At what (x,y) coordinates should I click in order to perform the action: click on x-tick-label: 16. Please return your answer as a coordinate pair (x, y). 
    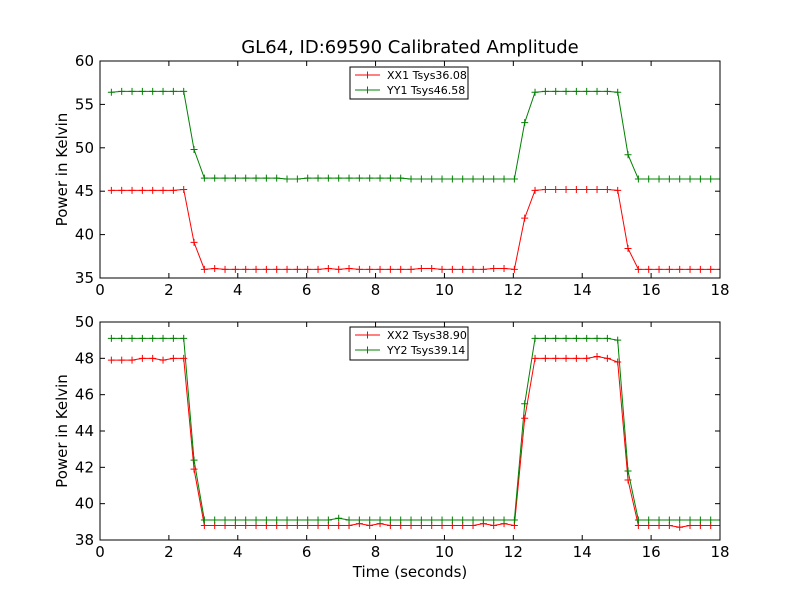
    Looking at the image, I should click on (651, 552).